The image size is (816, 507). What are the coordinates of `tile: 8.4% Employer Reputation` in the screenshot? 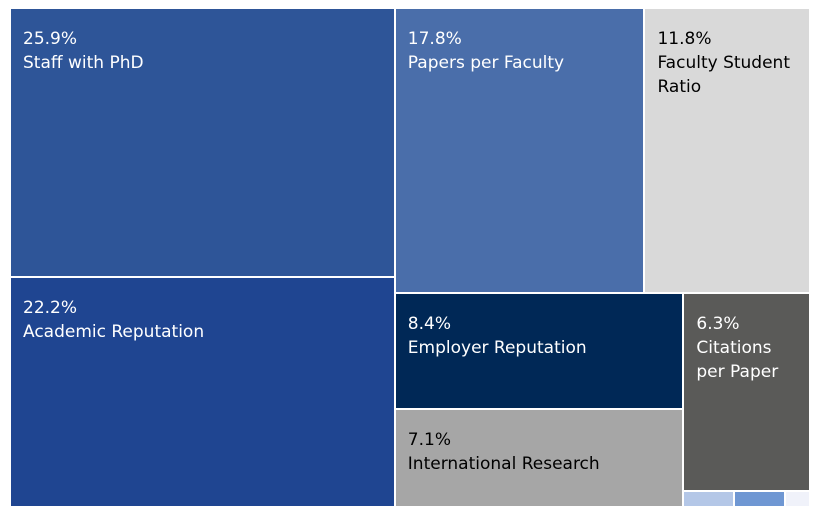 It's located at (539, 350).